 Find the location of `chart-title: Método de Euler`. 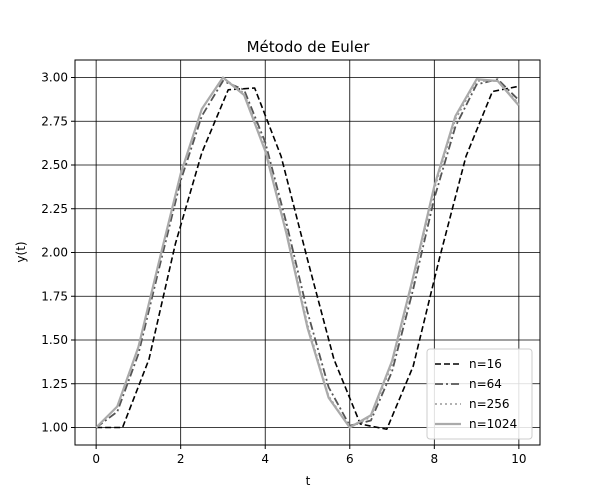

chart-title: Método de Euler is located at coordinates (309, 47).